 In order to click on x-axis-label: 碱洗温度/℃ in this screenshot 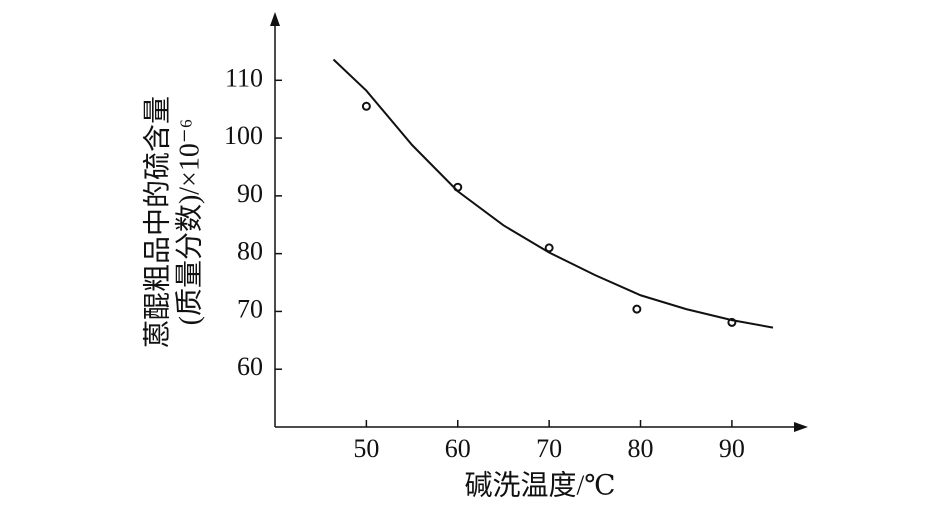, I will do `click(539, 485)`.